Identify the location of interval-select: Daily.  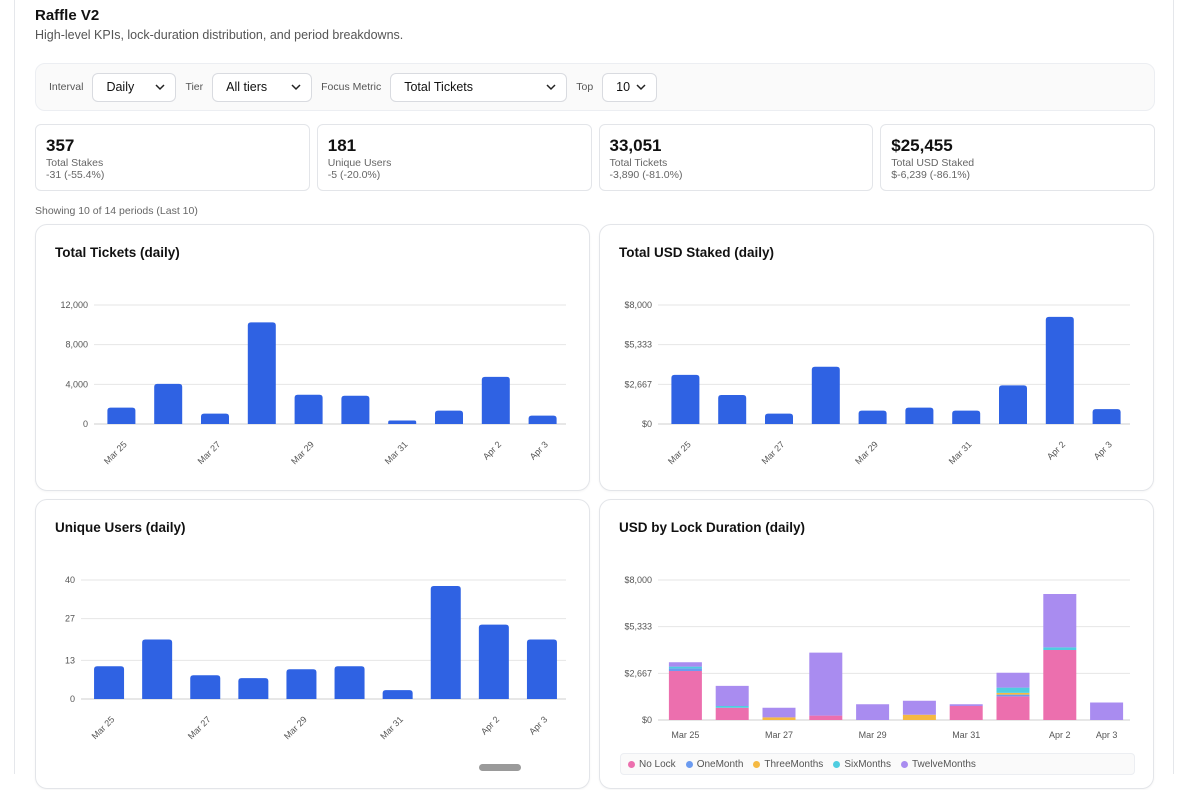
(134, 87).